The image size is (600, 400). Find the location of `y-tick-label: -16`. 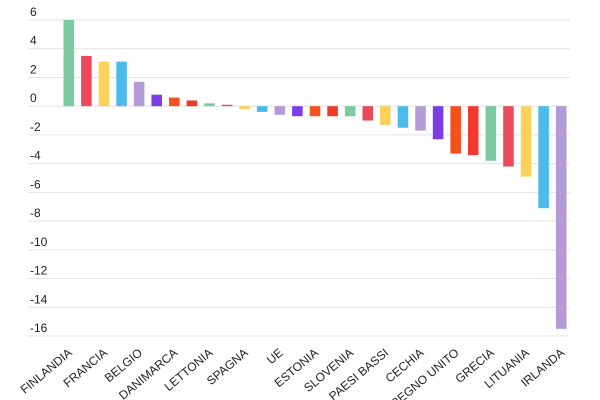

y-tick-label: -16 is located at coordinates (39, 328).